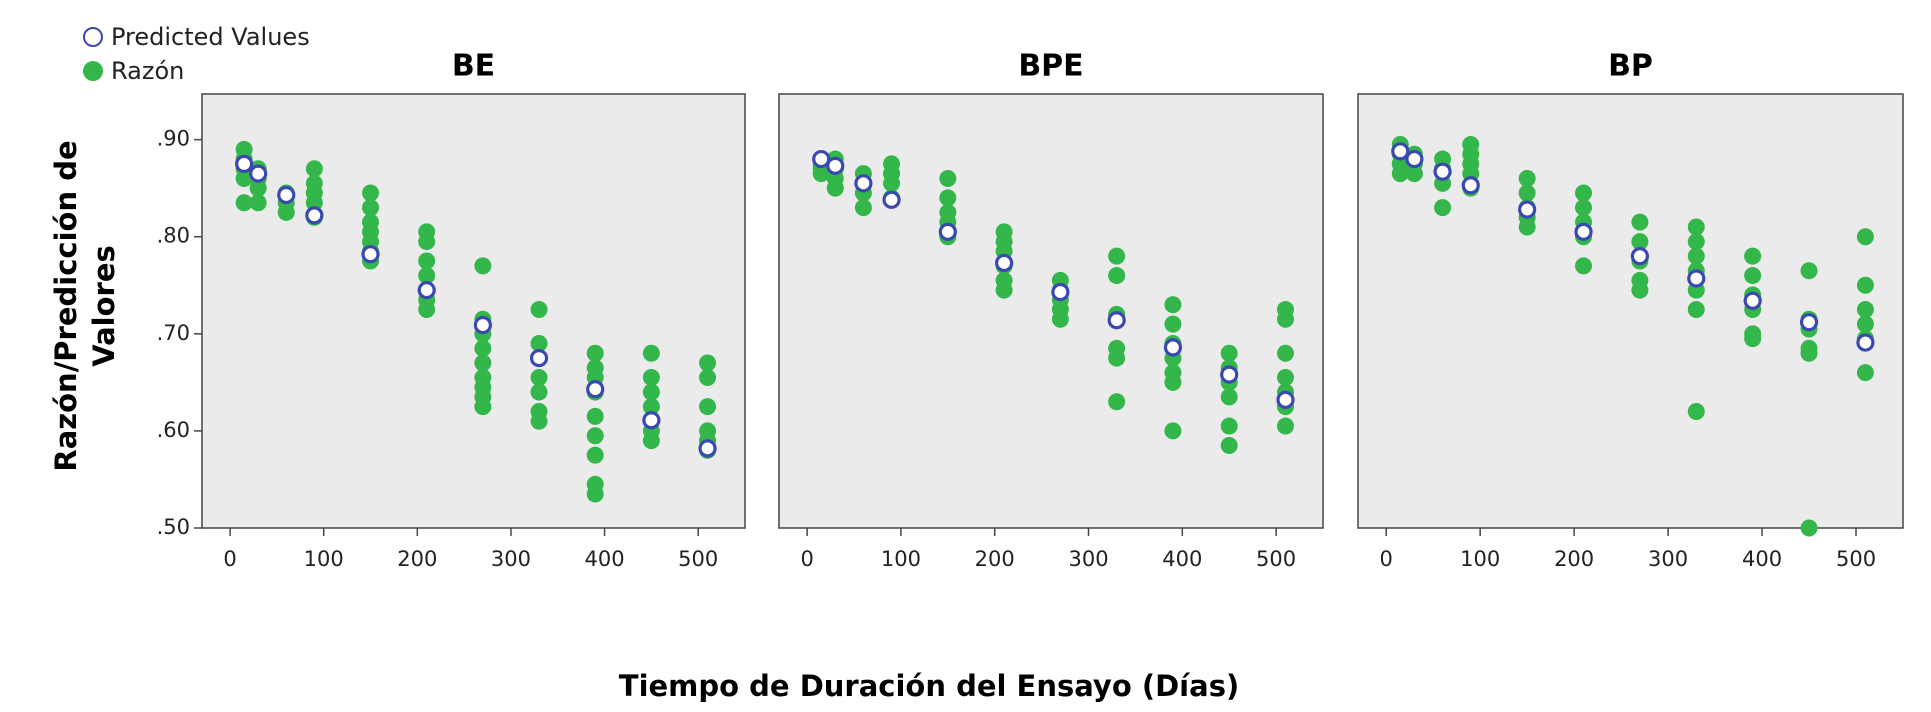  I want to click on y-axis-title: Valores, so click(104, 306).